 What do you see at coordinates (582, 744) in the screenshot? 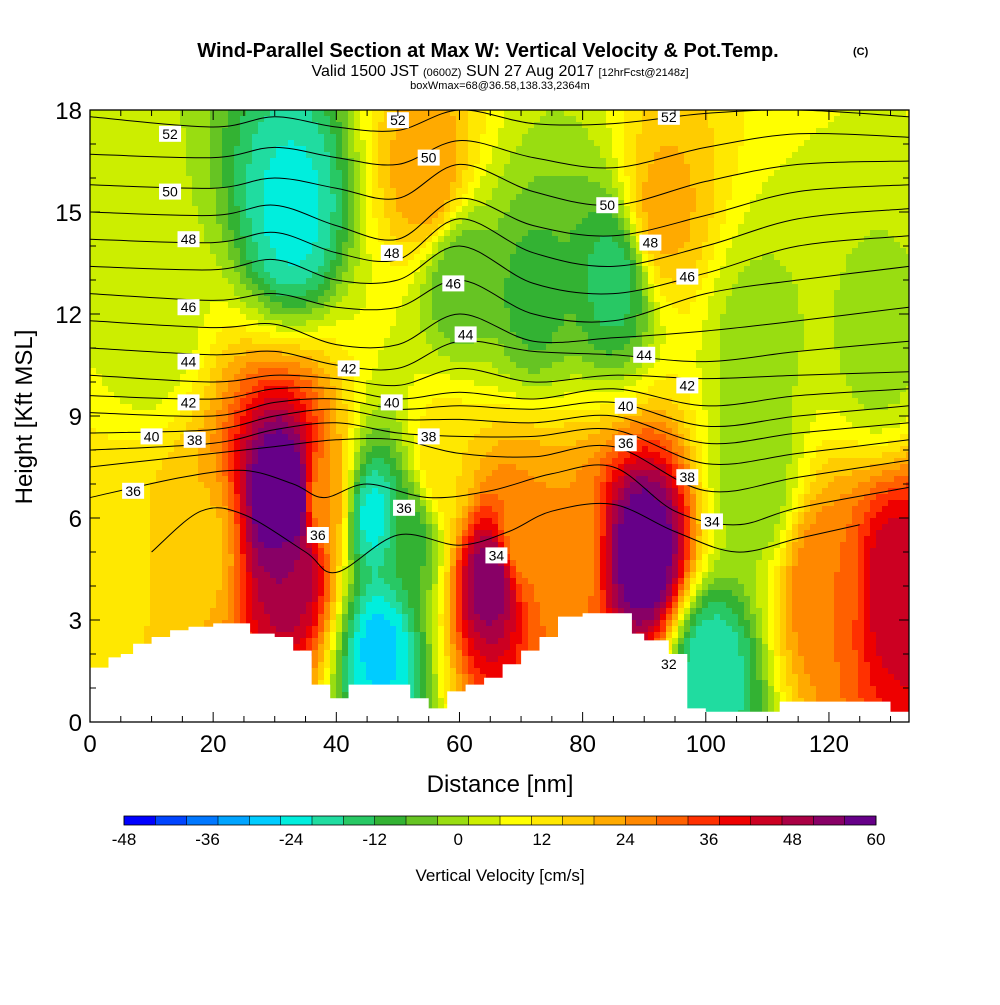
I see `x-tick-label: 80` at bounding box center [582, 744].